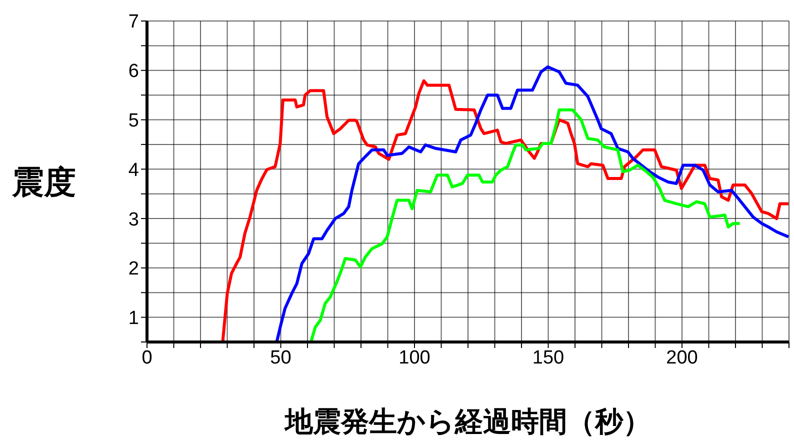 This screenshot has height=441, width=794. Describe the element at coordinates (133, 269) in the screenshot. I see `y-tick-label: 2` at that location.